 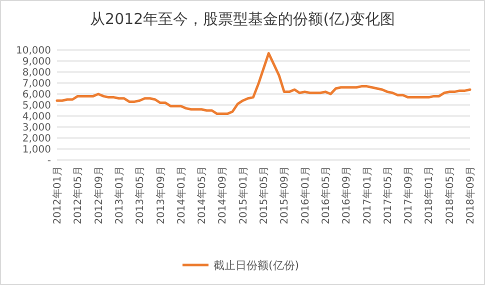 What do you see at coordinates (78, 195) in the screenshot?
I see `x-tick-label: 2012年05月` at bounding box center [78, 195].